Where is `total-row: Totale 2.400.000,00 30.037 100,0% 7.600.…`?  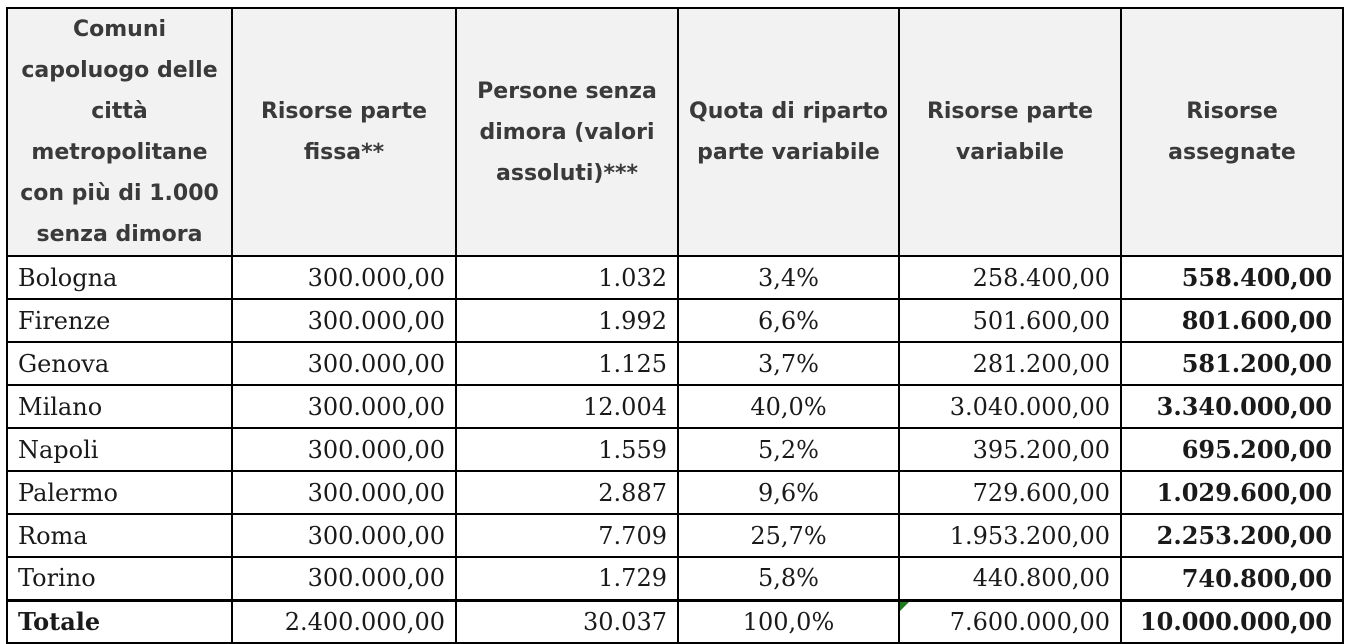
total-row: Totale 2.400.000,00 30.037 100,0% 7.600.… is located at coordinates (675, 621).